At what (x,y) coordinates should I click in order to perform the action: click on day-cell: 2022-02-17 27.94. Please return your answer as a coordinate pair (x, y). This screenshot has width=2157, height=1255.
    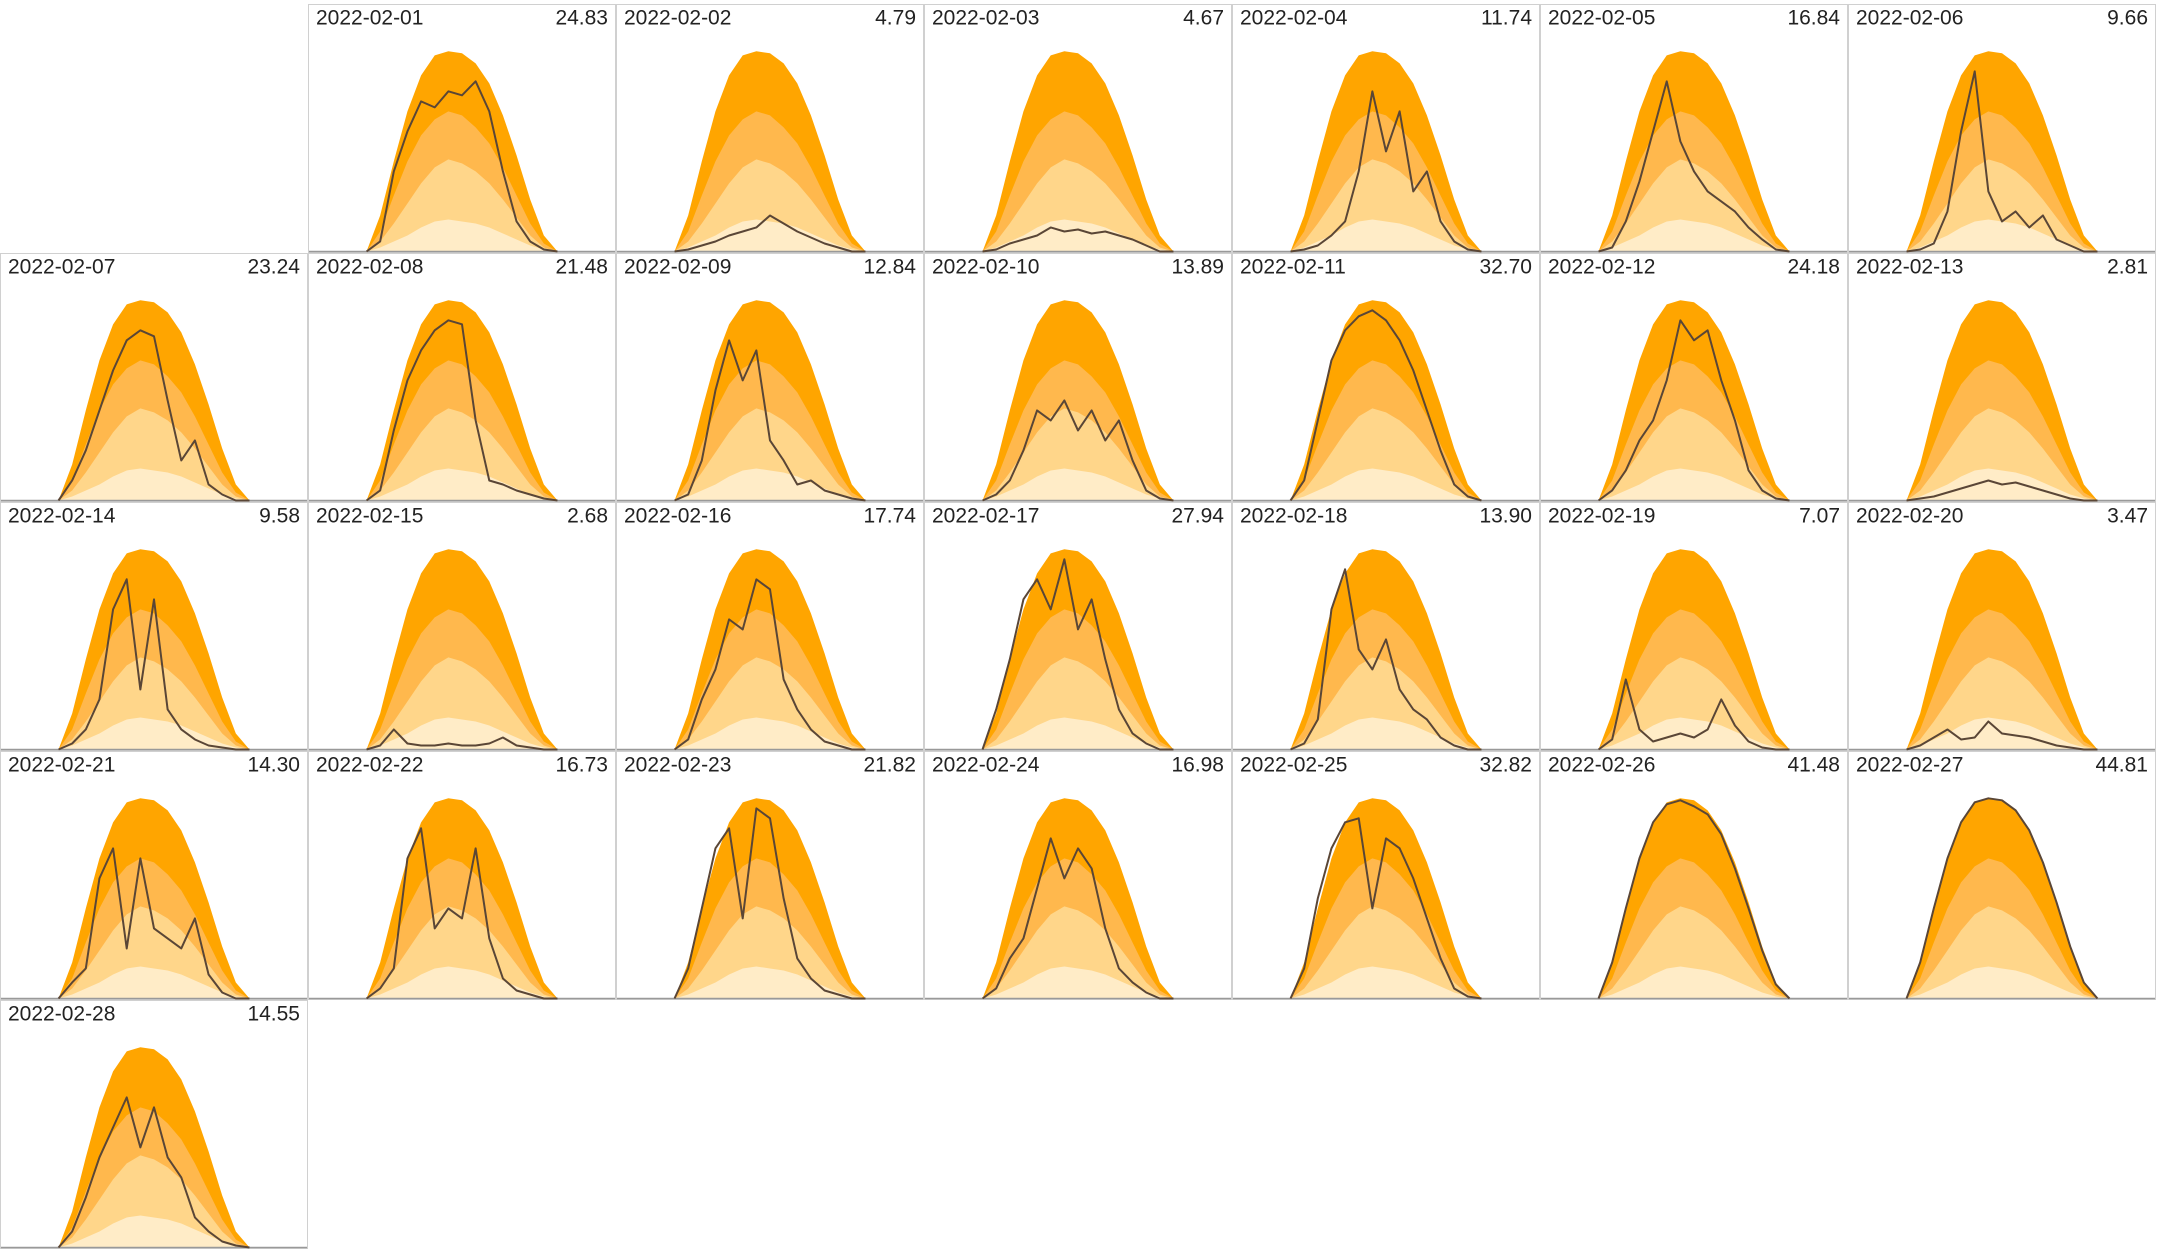
    Looking at the image, I should click on (1078, 626).